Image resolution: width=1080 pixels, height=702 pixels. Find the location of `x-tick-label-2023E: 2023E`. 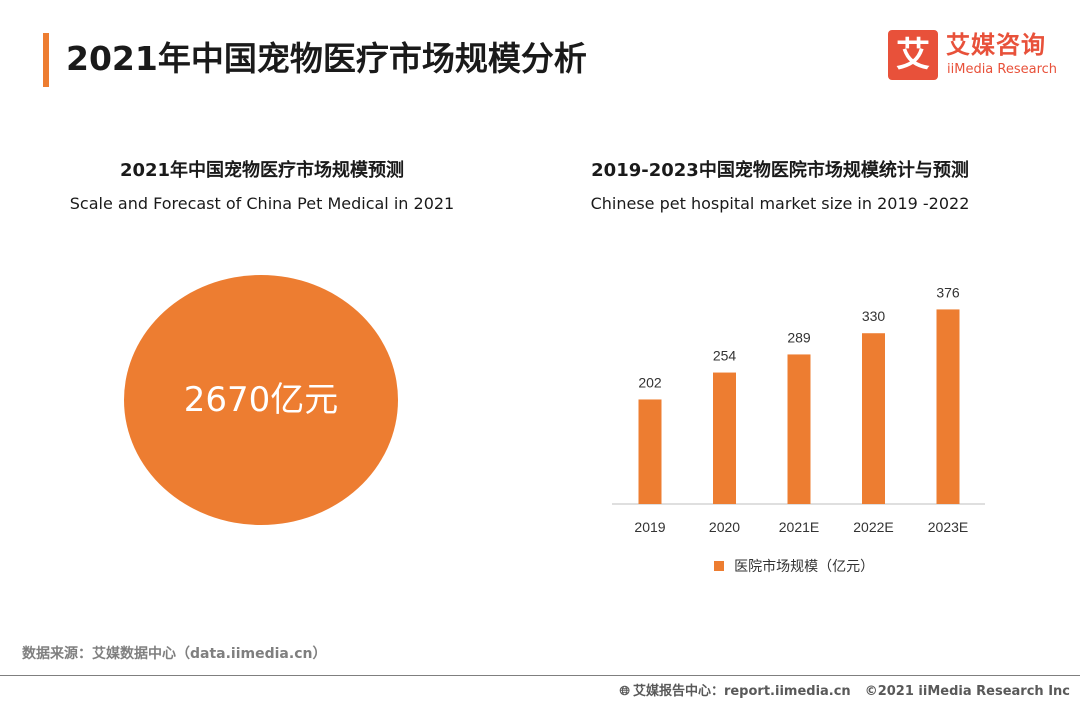

x-tick-label-2023E: 2023E is located at coordinates (948, 527).